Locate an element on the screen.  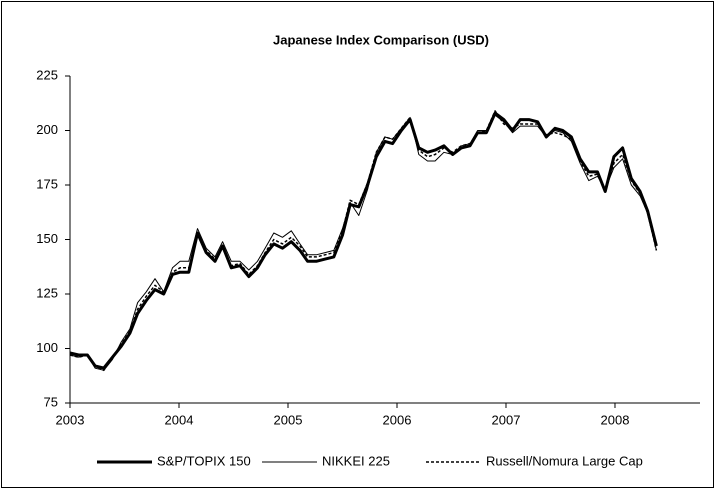
legend-label: S&P/TOPIX 150 is located at coordinates (204, 460).